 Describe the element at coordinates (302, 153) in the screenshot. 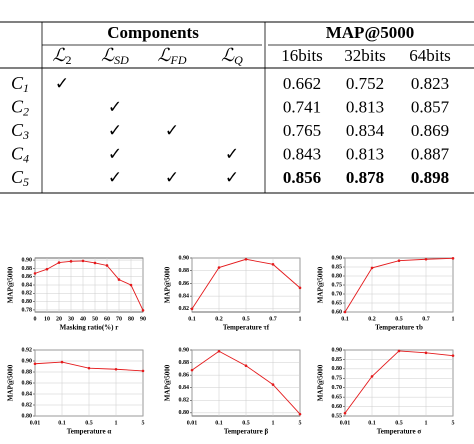

I see `cell-value: 0.843` at that location.